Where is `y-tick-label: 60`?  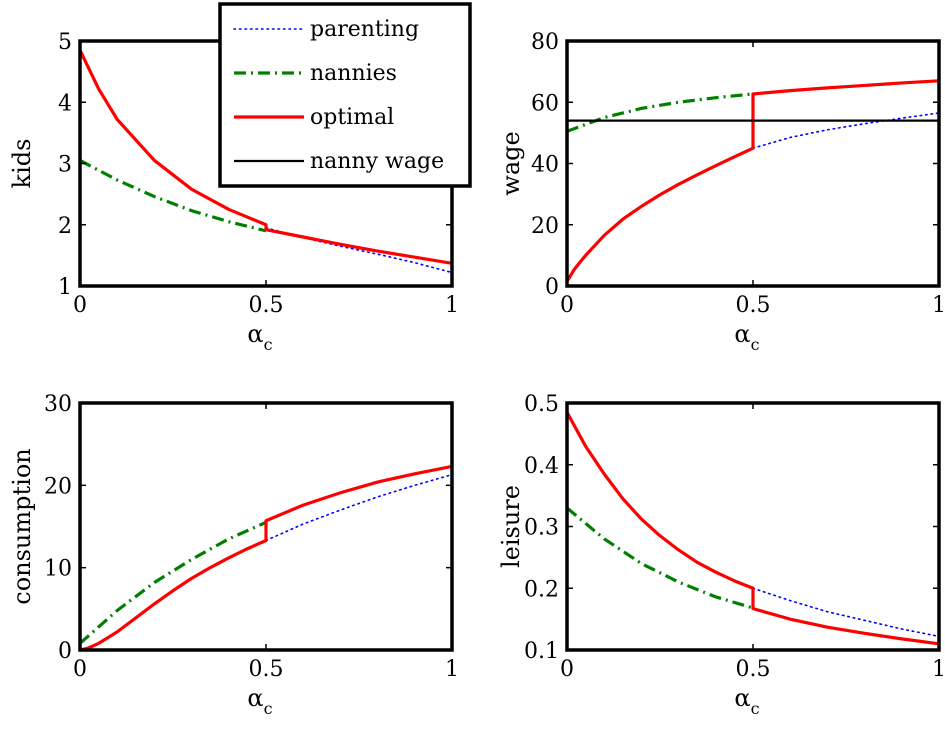
y-tick-label: 60 is located at coordinates (545, 103).